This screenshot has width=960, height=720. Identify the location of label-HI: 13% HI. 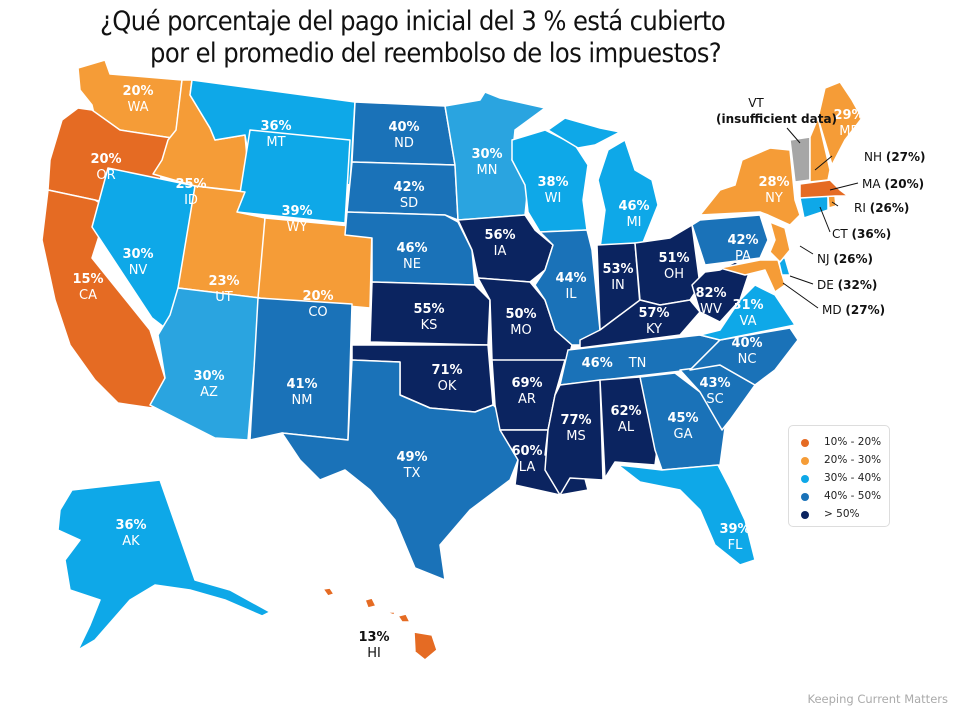
(374, 645).